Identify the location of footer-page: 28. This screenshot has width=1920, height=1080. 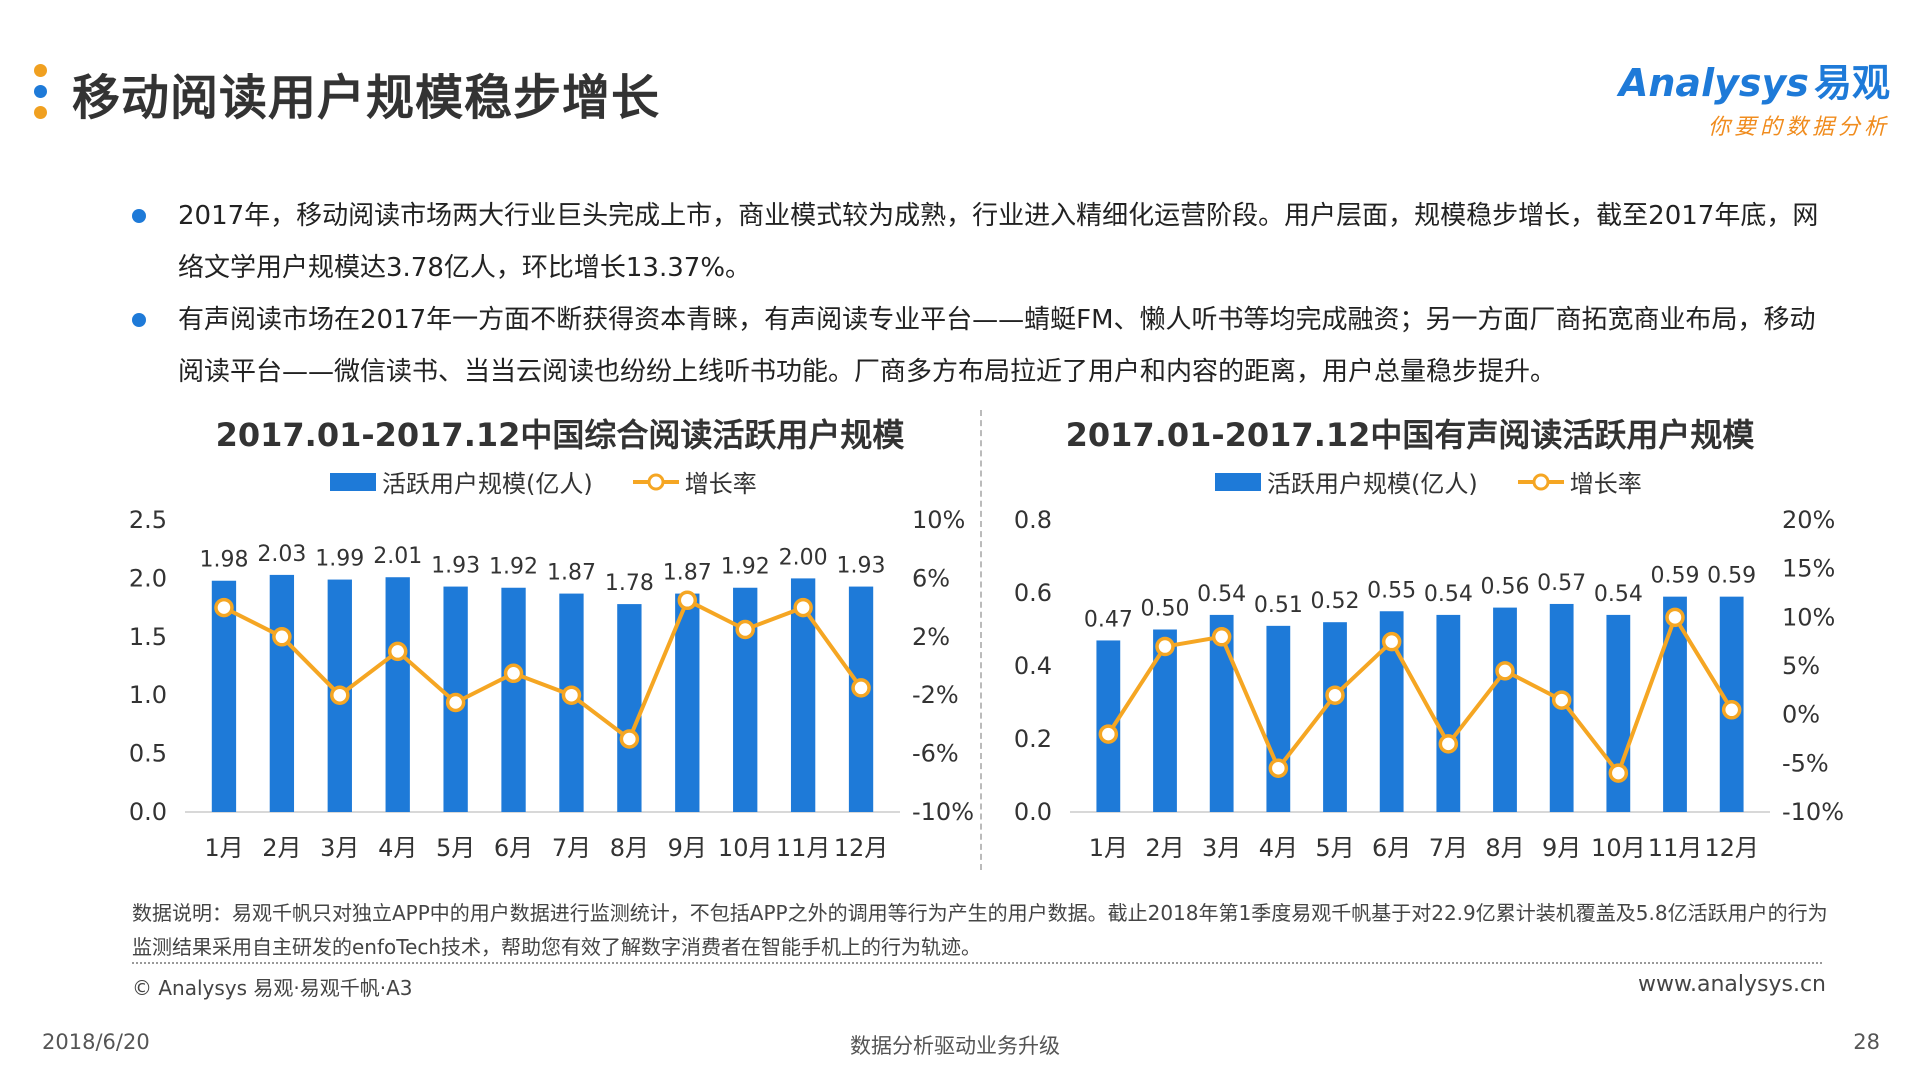
(1866, 1042).